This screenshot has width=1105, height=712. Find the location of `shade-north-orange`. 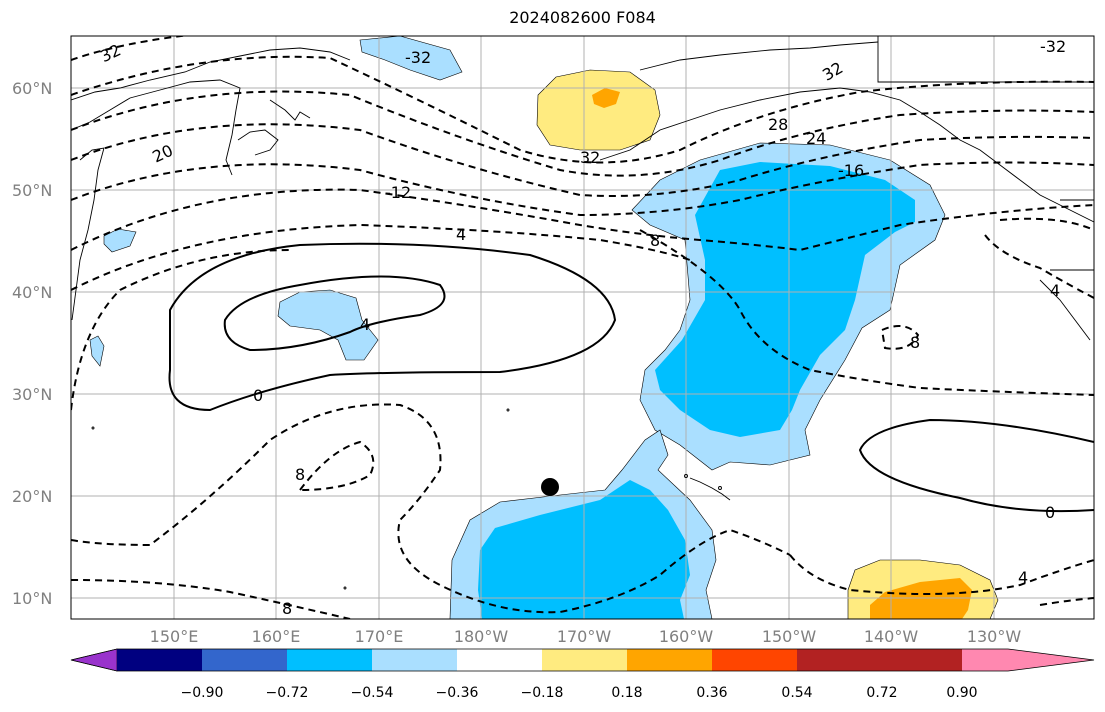

shade-north-orange is located at coordinates (606, 98).